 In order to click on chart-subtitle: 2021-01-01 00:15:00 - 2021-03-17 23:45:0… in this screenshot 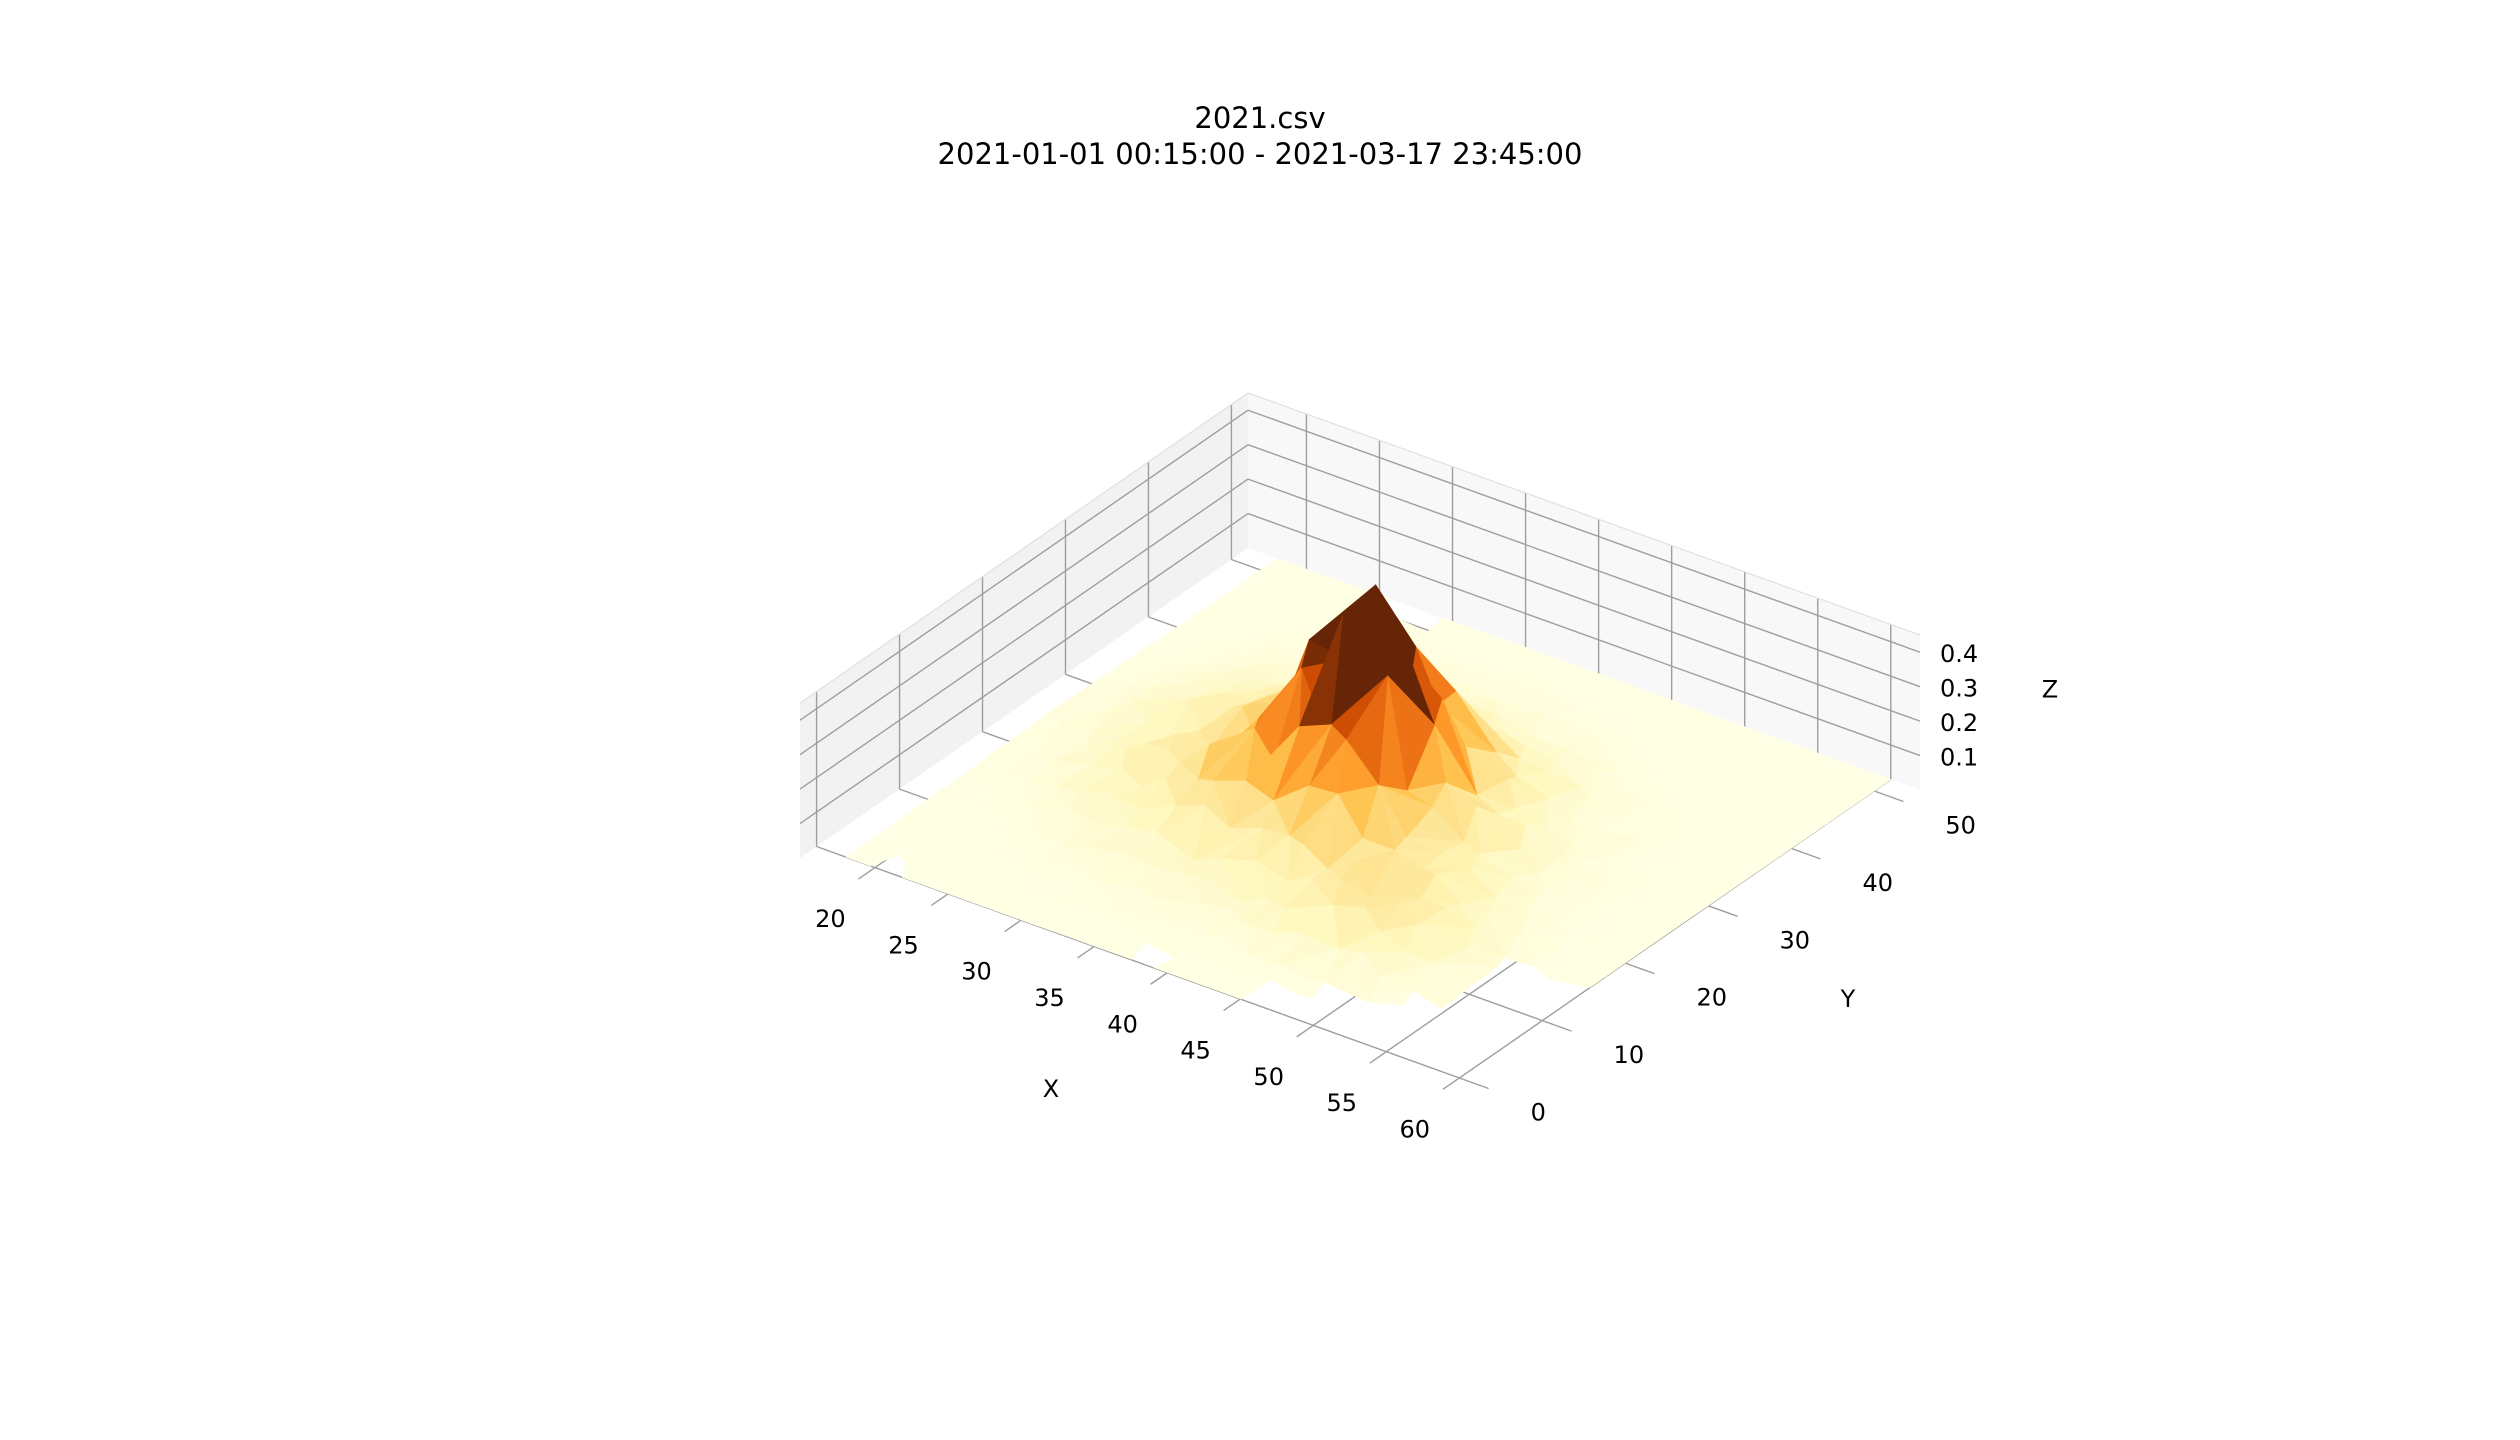, I will do `click(1260, 154)`.